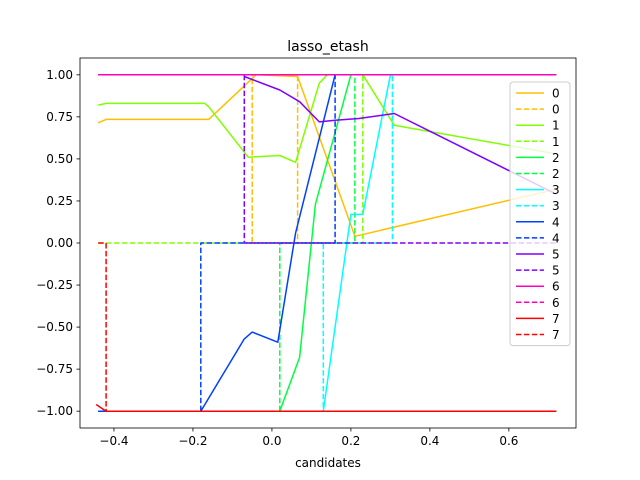  Describe the element at coordinates (271, 441) in the screenshot. I see `x-tick-label: 0.0` at that location.